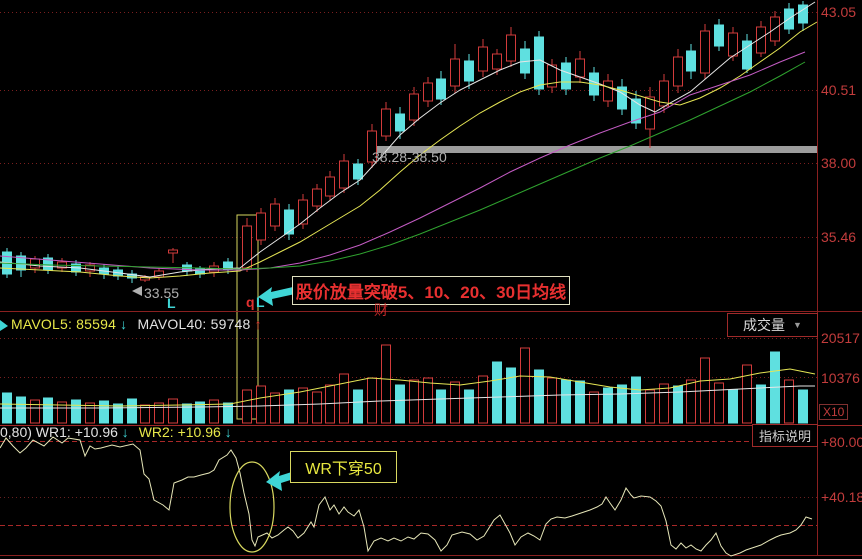  Describe the element at coordinates (228, 432) in the screenshot. I see `wr2-down-arrow-icon: ↓` at that location.